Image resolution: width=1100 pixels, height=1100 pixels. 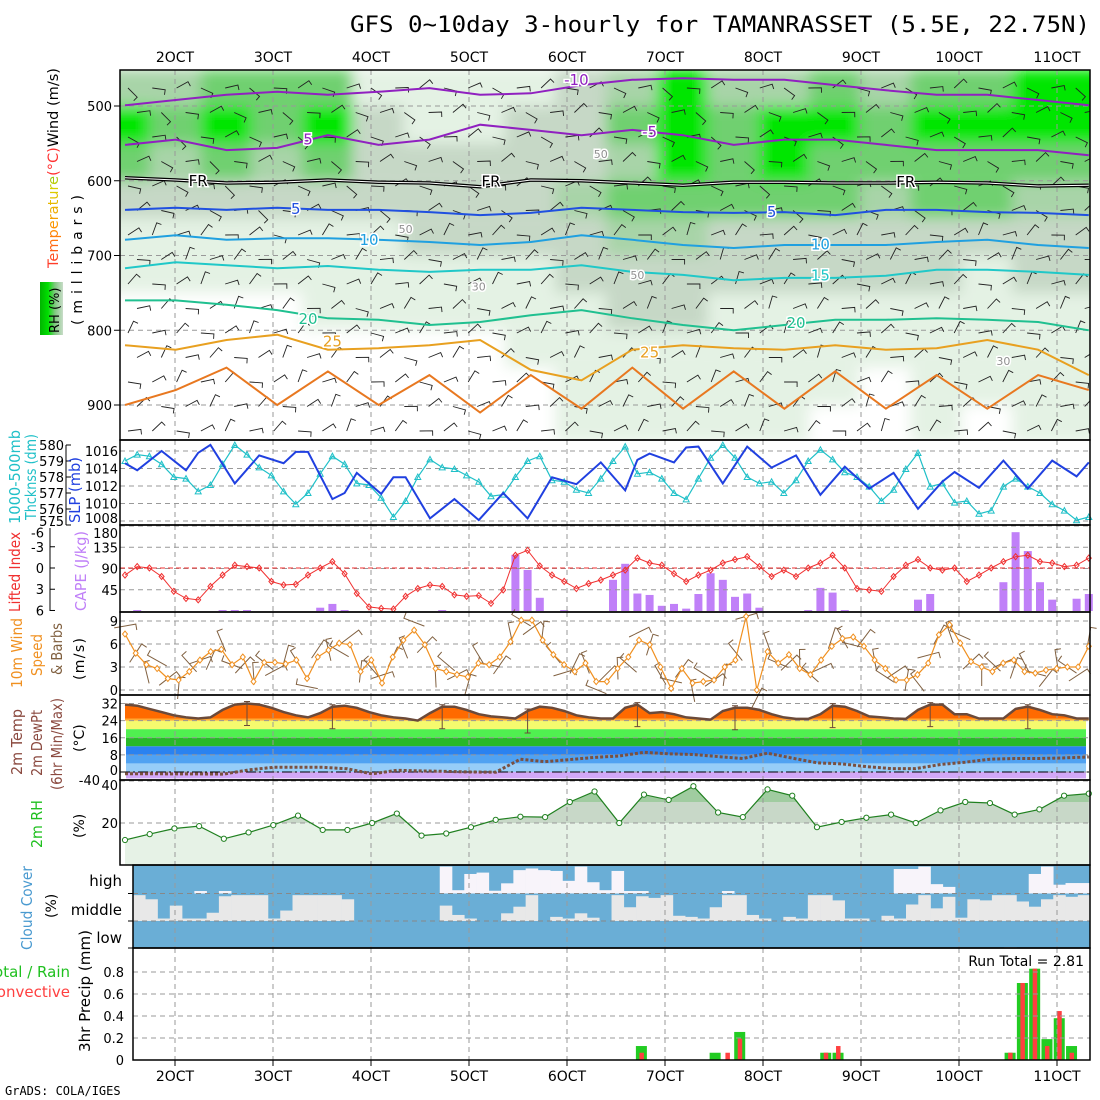 What do you see at coordinates (665, 58) in the screenshot?
I see `date-label-top: 7OCT` at bounding box center [665, 58].